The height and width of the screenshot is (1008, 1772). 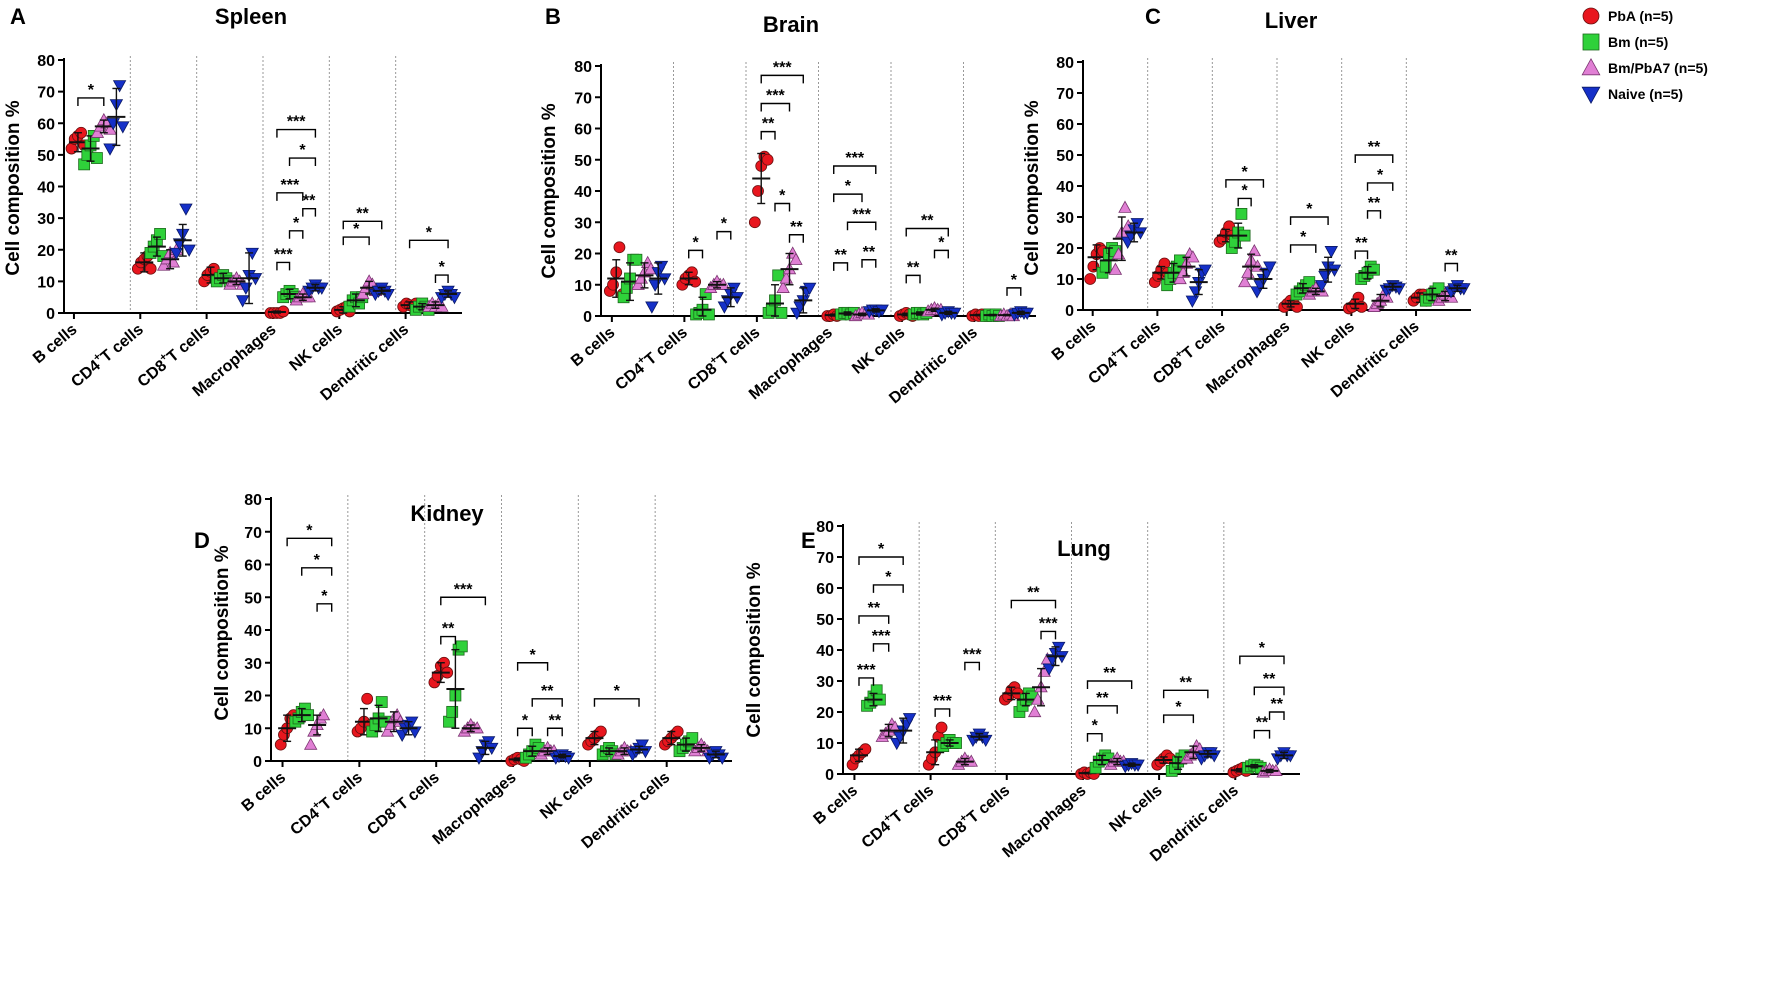 I want to click on y-tick-label: 20, so click(x=46, y=251).